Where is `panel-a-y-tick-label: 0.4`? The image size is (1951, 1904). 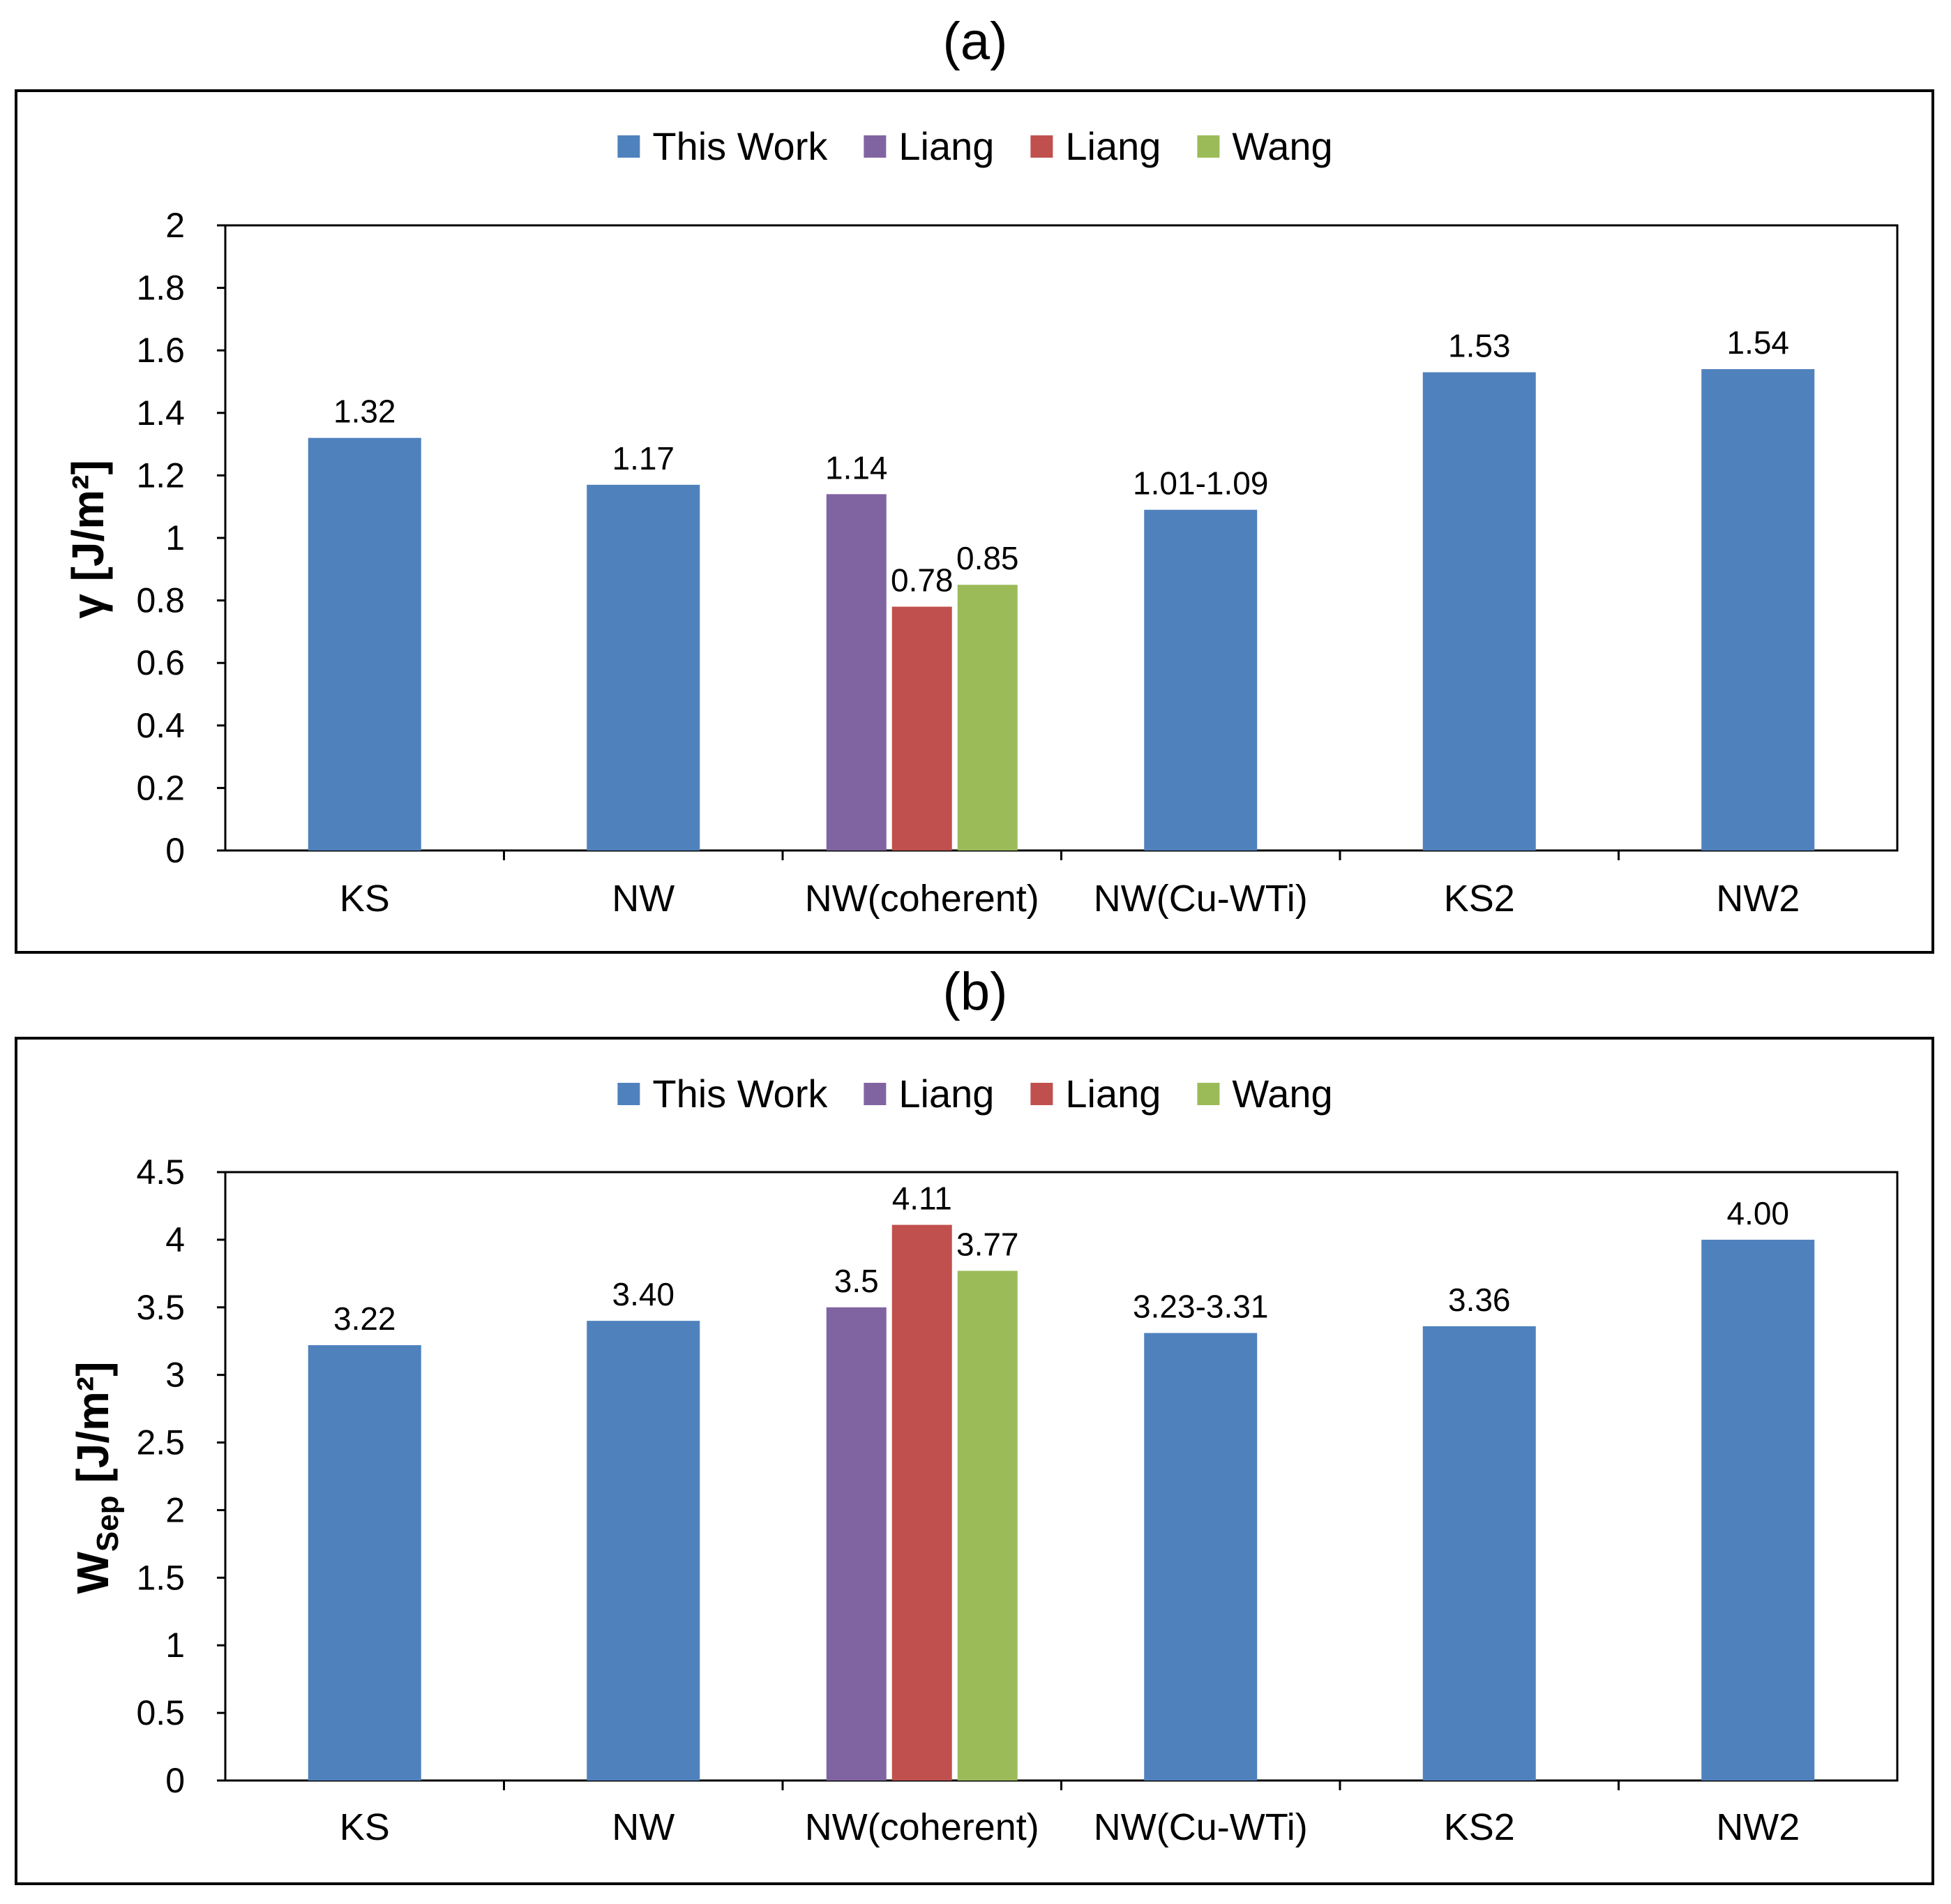
panel-a-y-tick-label: 0.4 is located at coordinates (160, 725).